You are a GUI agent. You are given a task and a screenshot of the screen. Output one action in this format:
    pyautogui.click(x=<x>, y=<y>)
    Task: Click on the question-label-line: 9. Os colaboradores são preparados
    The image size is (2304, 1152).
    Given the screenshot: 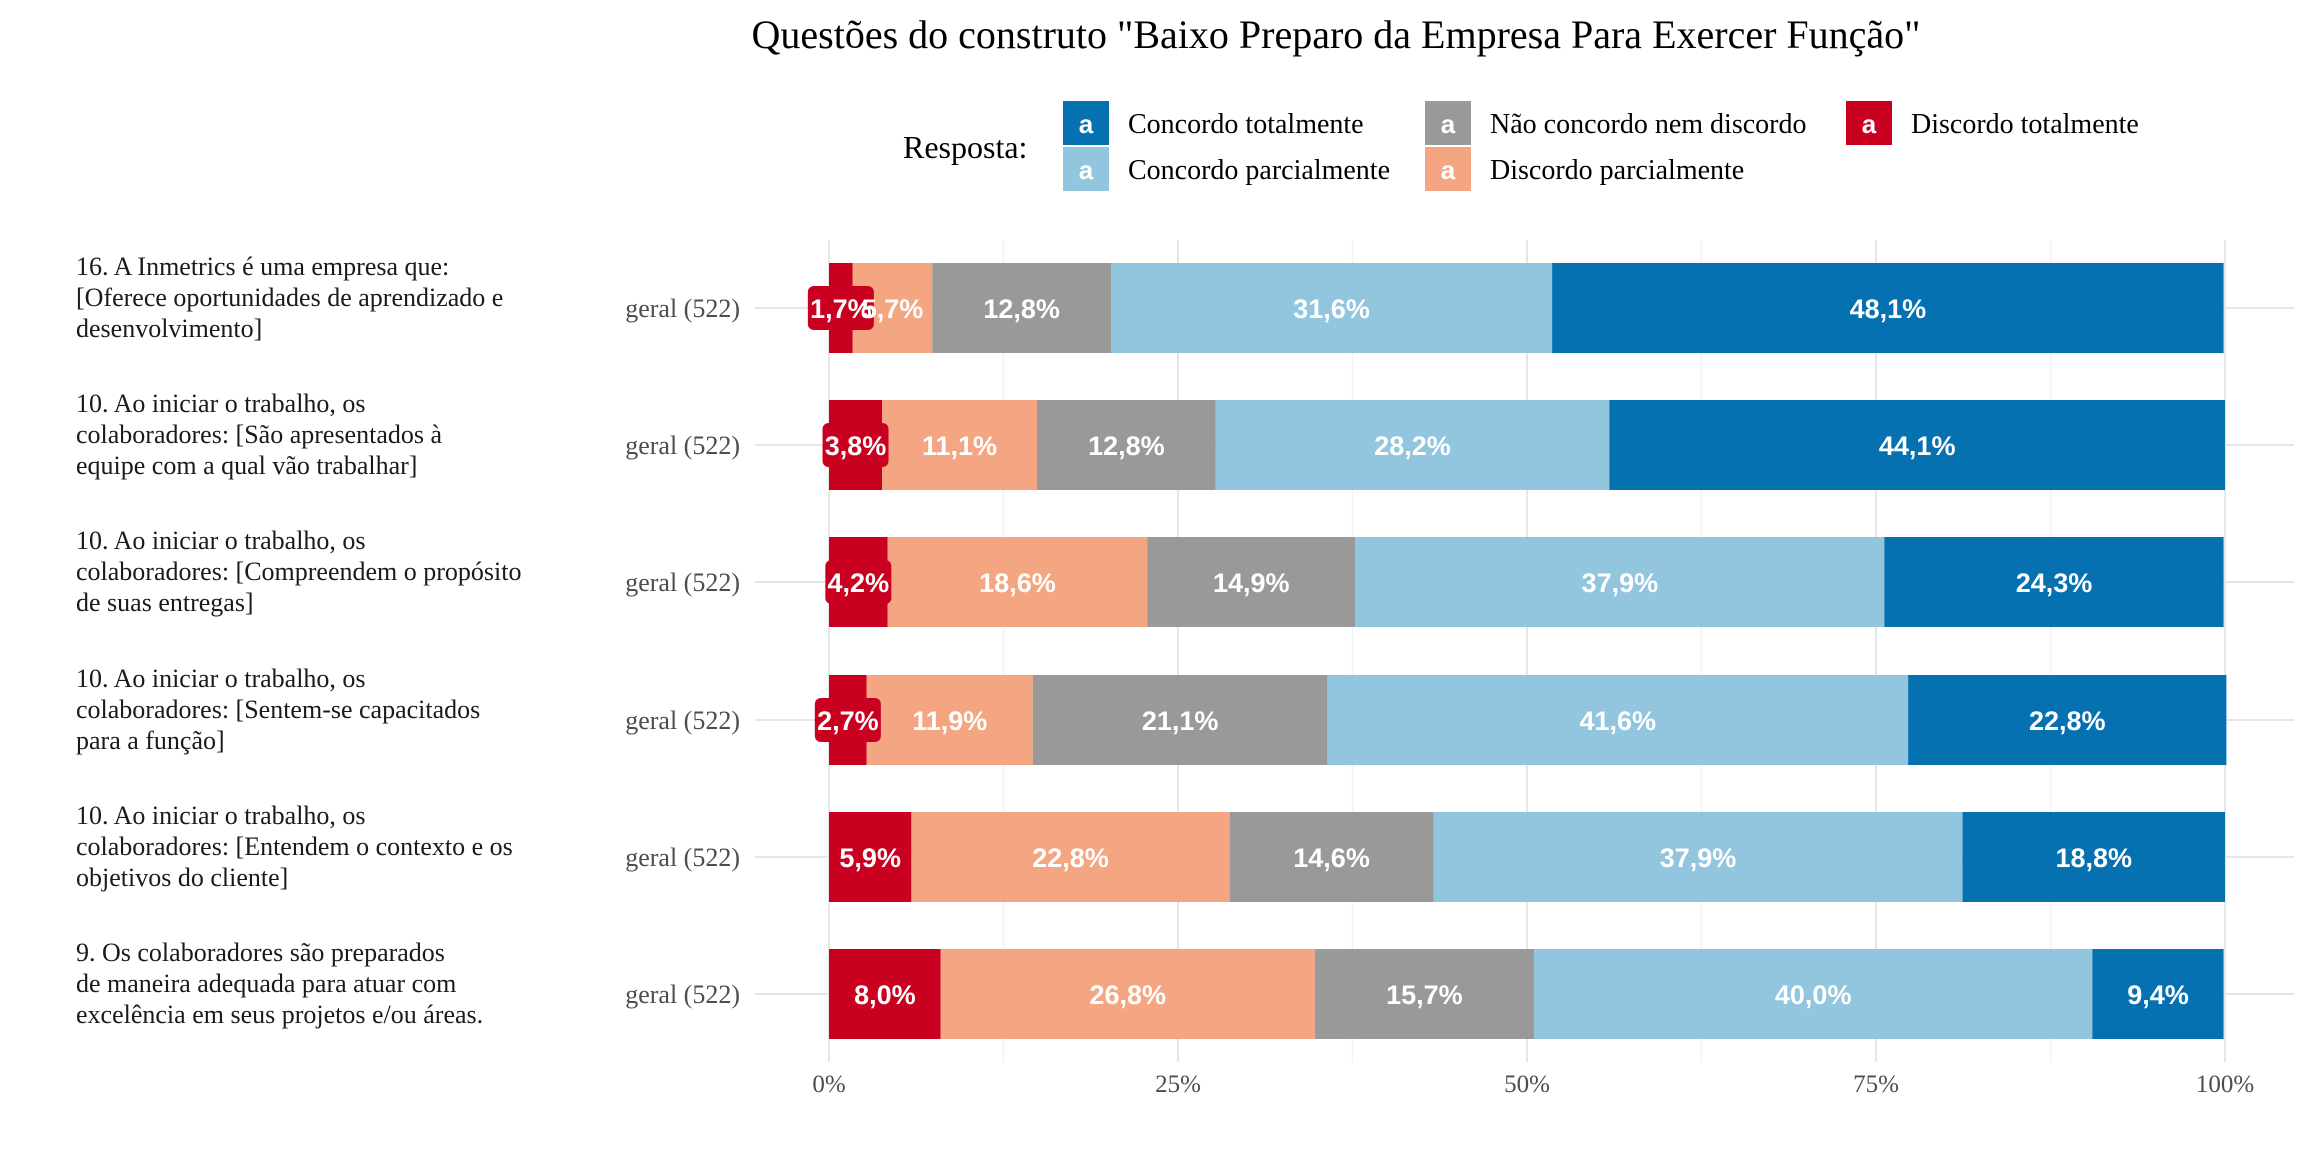 What is the action you would take?
    pyautogui.click(x=260, y=952)
    